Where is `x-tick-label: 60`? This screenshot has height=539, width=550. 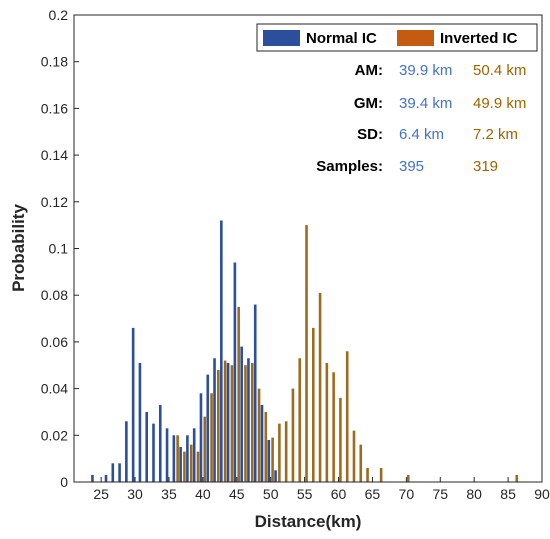
x-tick-label: 60 is located at coordinates (339, 494).